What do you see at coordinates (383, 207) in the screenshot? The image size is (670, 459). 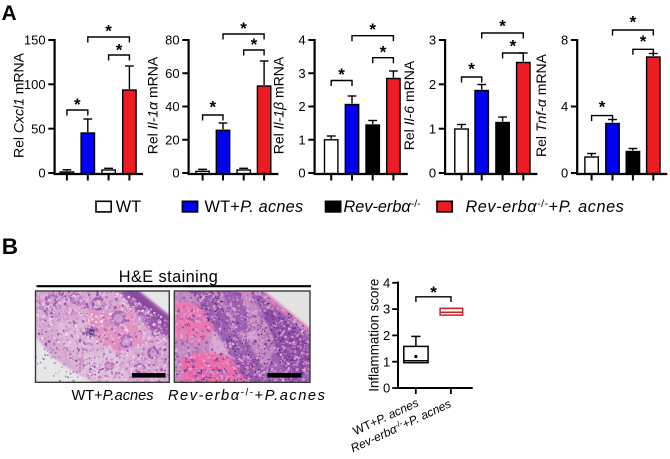 I see `svg-text: Rev-erbα-/-` at bounding box center [383, 207].